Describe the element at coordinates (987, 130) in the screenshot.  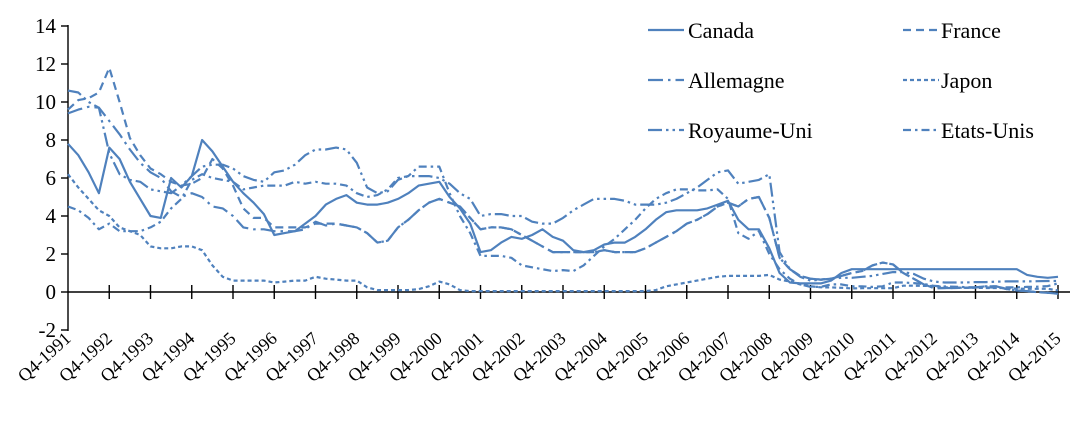
I see `legend-label-etats-unis: Etats-Unis` at that location.